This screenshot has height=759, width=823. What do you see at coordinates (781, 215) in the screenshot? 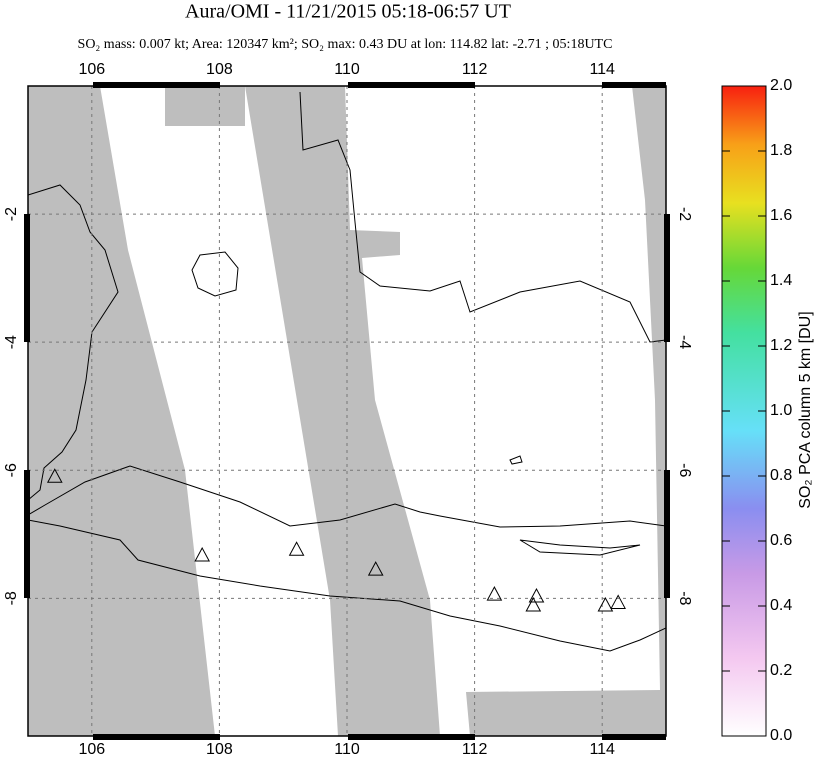
I see `colorbar-tick-label: 1.6` at bounding box center [781, 215].